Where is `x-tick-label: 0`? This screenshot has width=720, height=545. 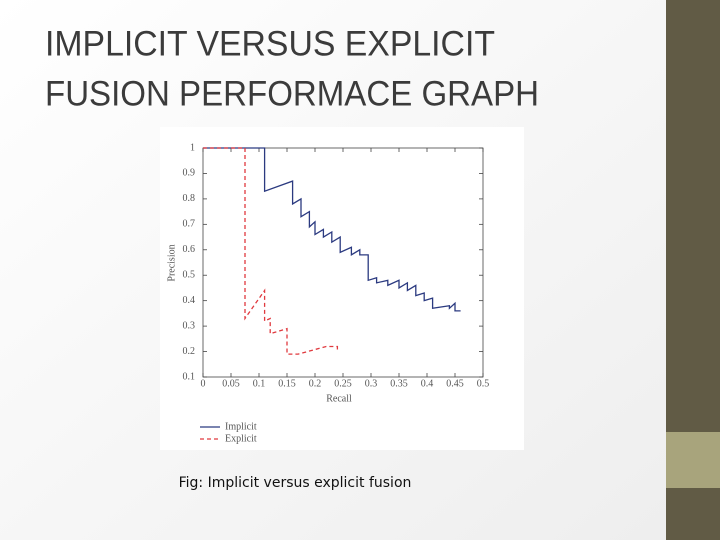
x-tick-label: 0 is located at coordinates (203, 383).